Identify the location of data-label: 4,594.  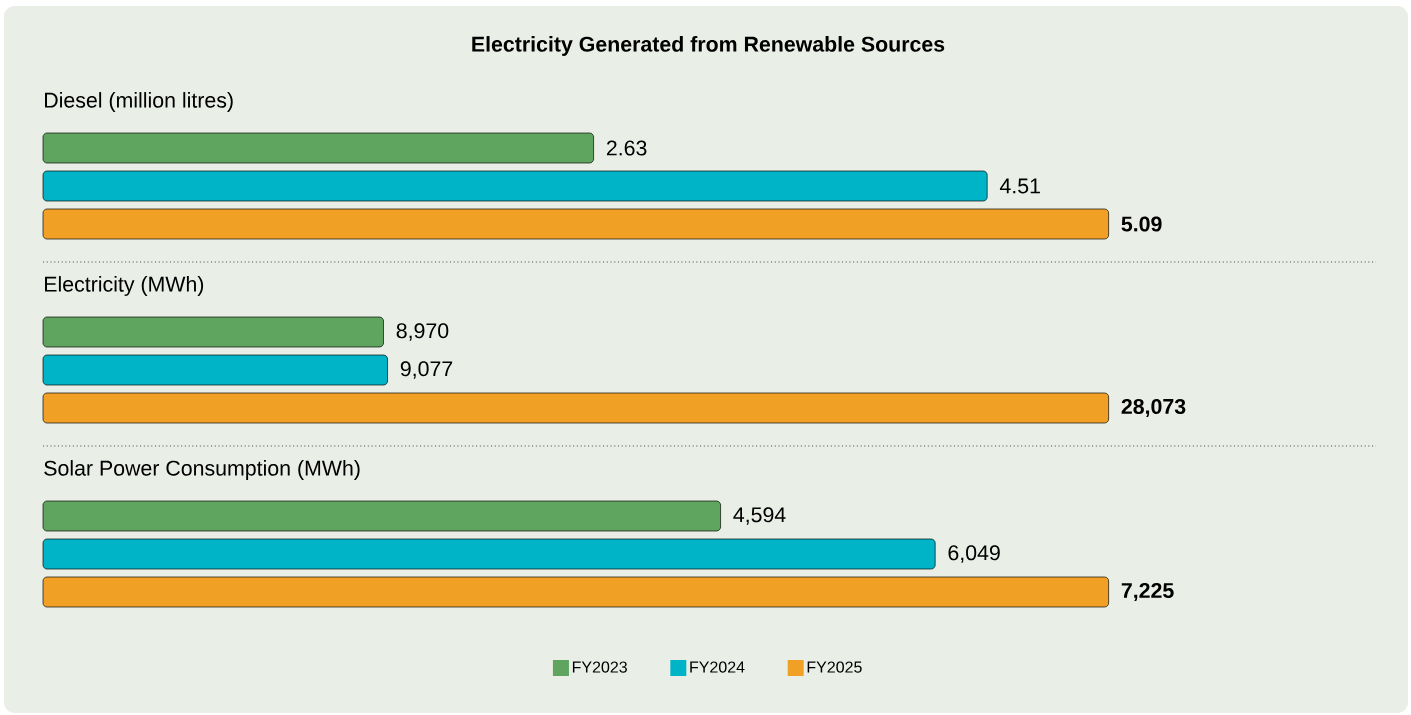
(759, 516).